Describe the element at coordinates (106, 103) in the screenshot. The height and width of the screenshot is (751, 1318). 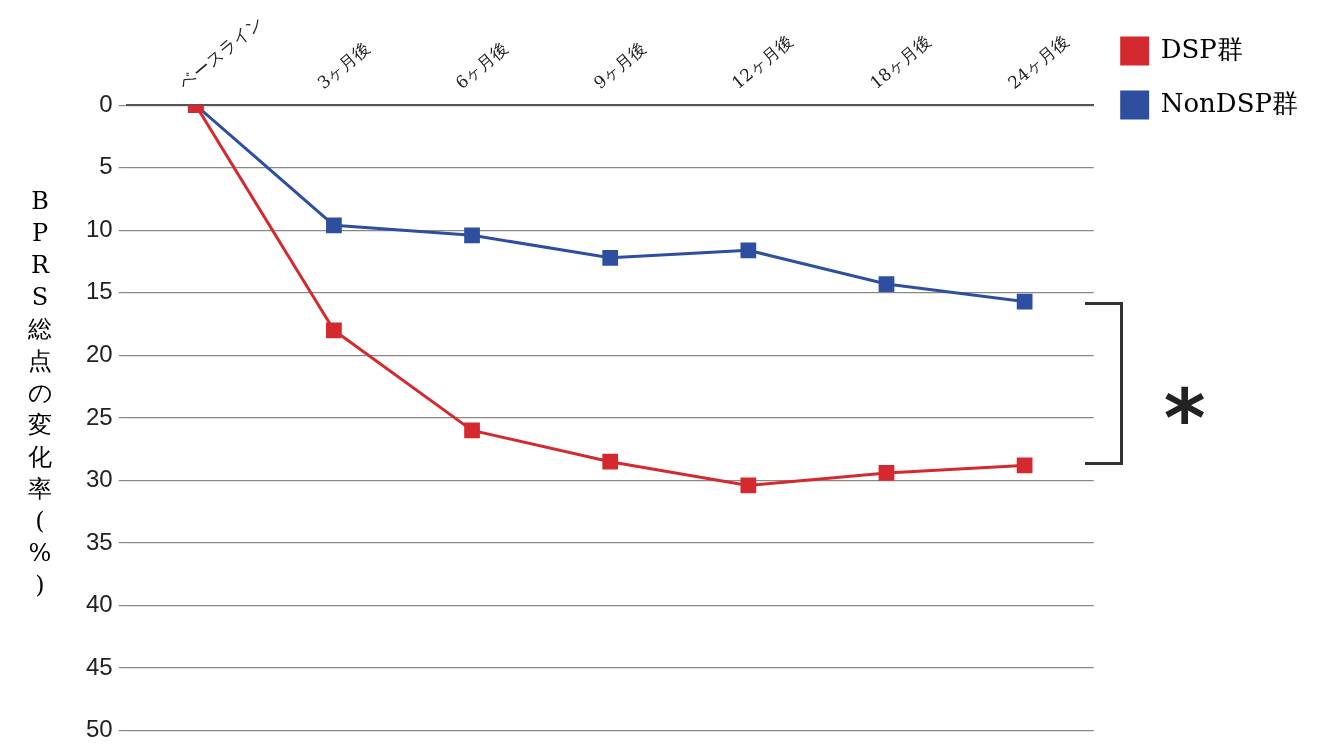
I see `y-tick-label: 0` at that location.